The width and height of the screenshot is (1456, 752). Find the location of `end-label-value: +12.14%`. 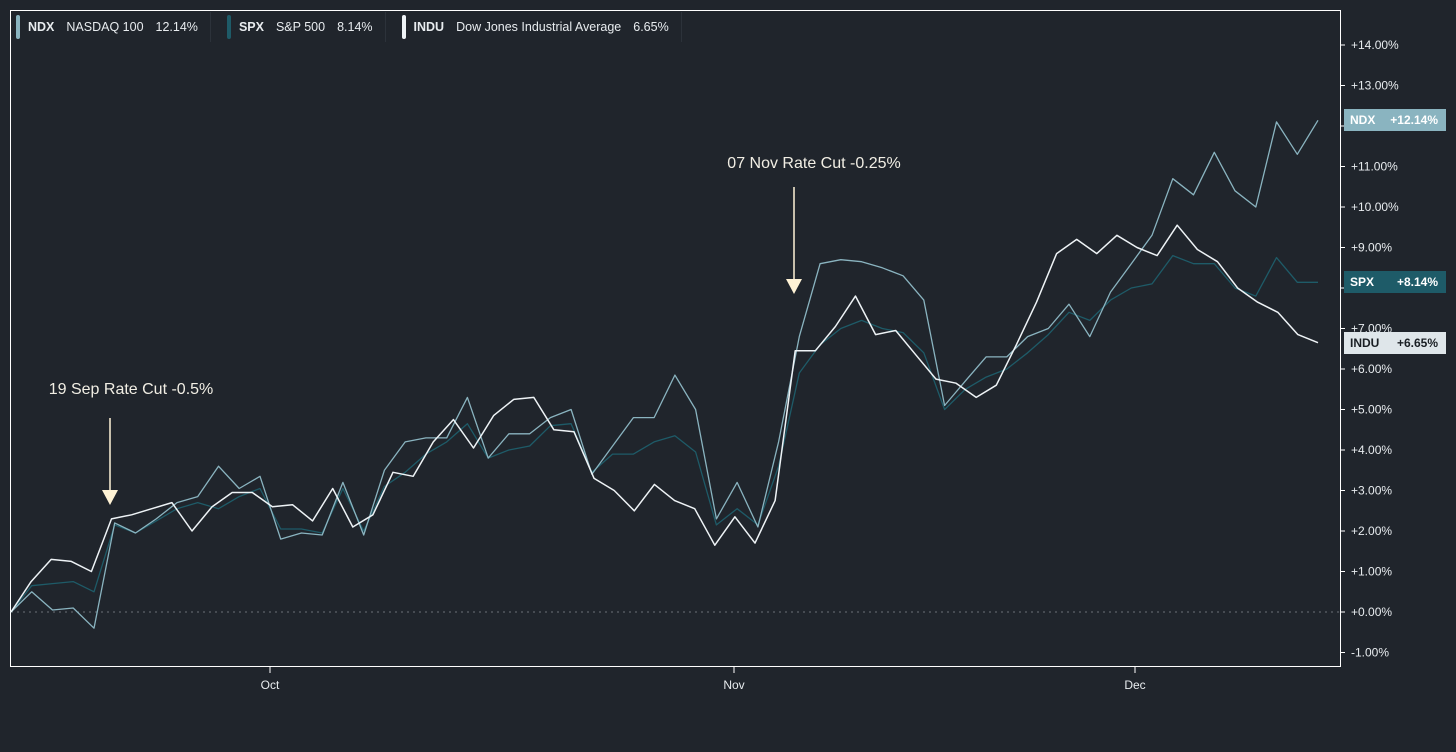

end-label-value: +12.14% is located at coordinates (1414, 120).